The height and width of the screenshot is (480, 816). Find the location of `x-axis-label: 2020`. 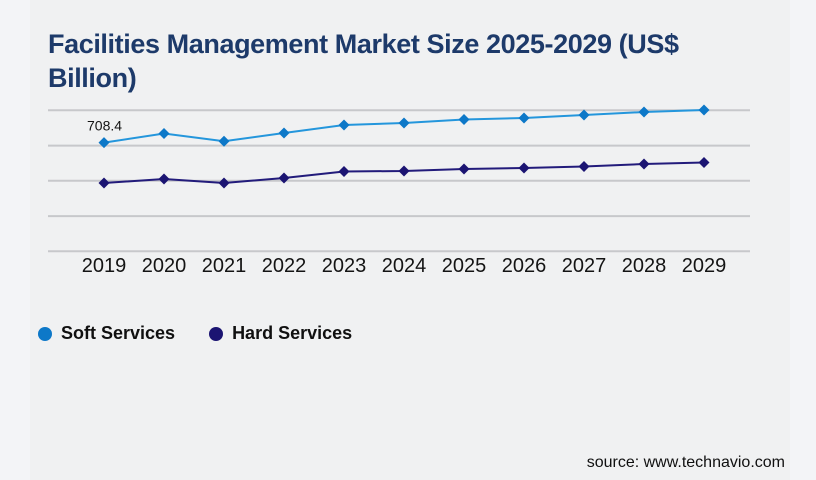

x-axis-label: 2020 is located at coordinates (164, 266).